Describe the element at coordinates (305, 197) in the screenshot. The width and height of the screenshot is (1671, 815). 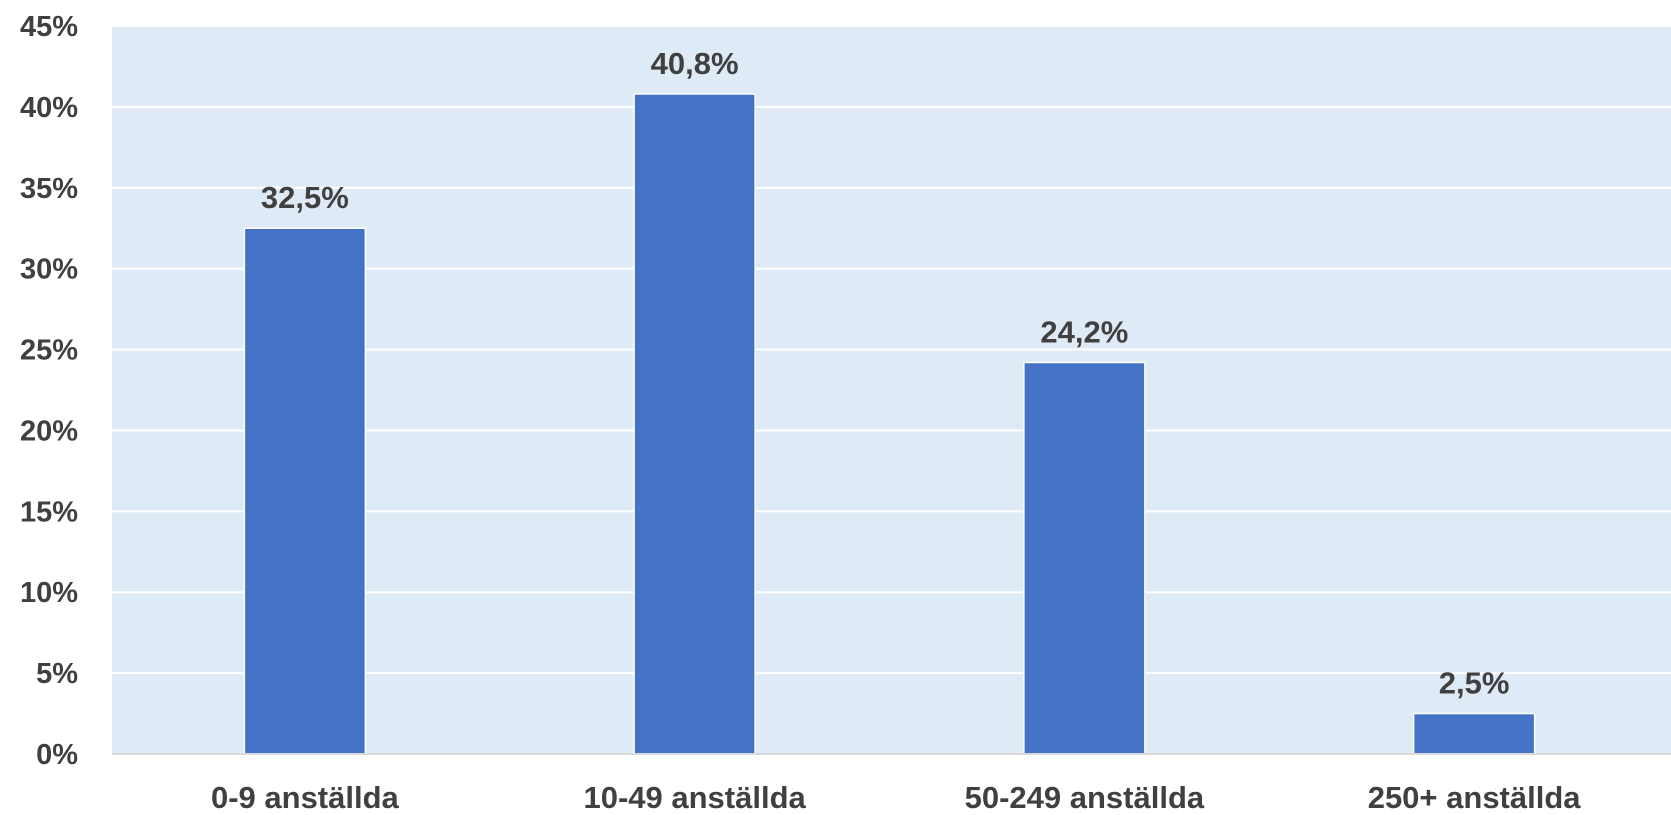
I see `data-label: 32,5%` at that location.